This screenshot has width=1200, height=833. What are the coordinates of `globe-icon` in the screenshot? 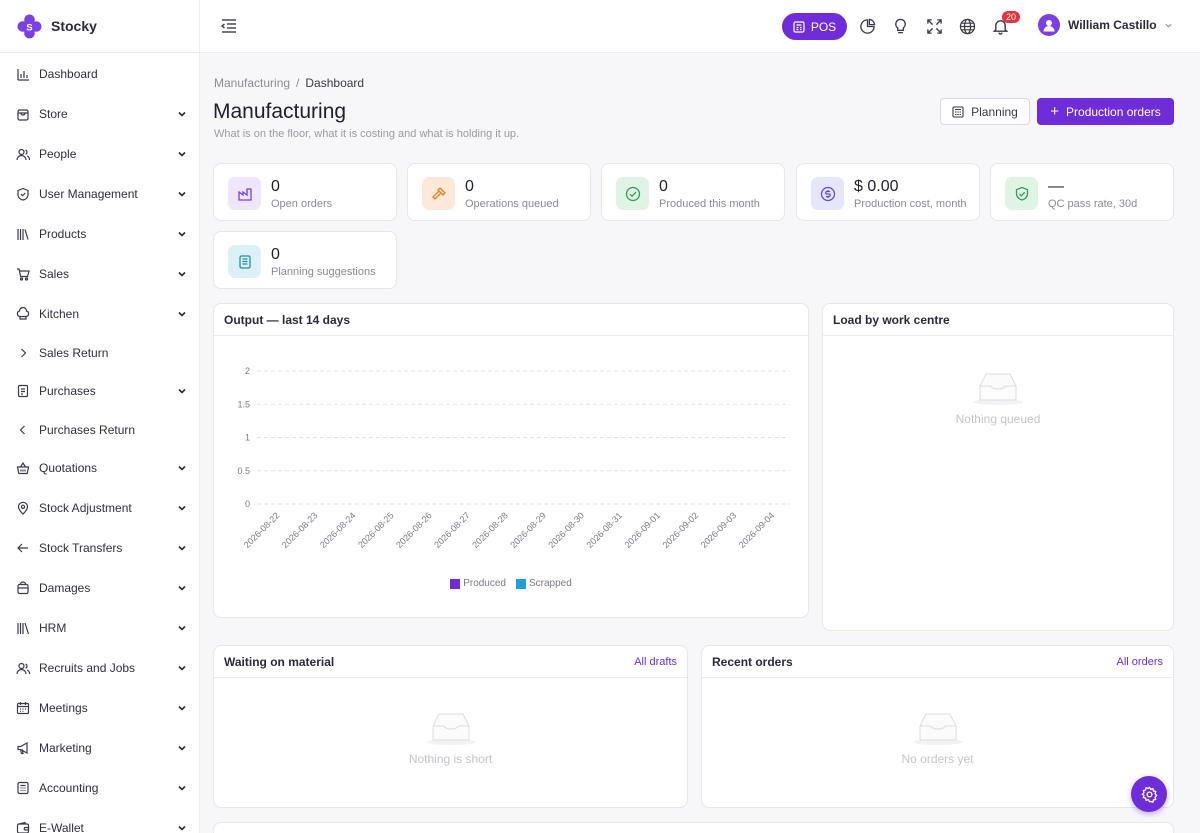 It's located at (967, 26).